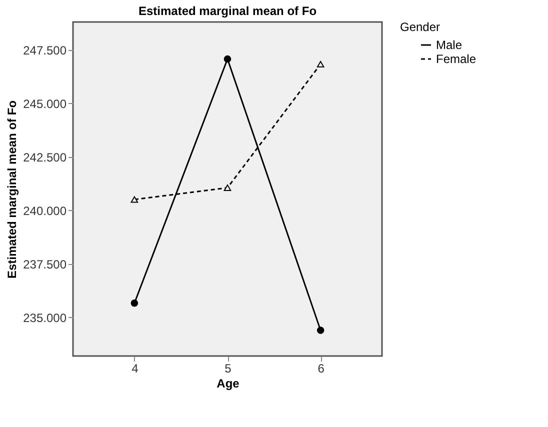 The height and width of the screenshot is (427, 548). Describe the element at coordinates (227, 11) in the screenshot. I see `chart-title: Estimated marginal mean of Fo` at that location.